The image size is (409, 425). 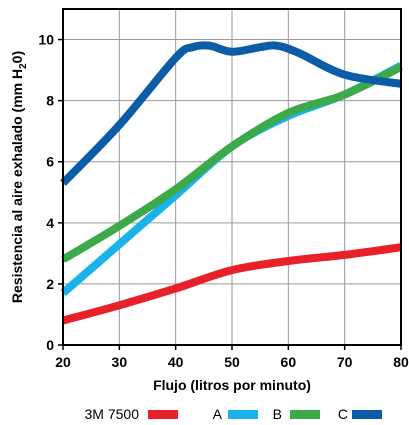 What do you see at coordinates (243, 414) in the screenshot?
I see `legend-swatch-a` at bounding box center [243, 414].